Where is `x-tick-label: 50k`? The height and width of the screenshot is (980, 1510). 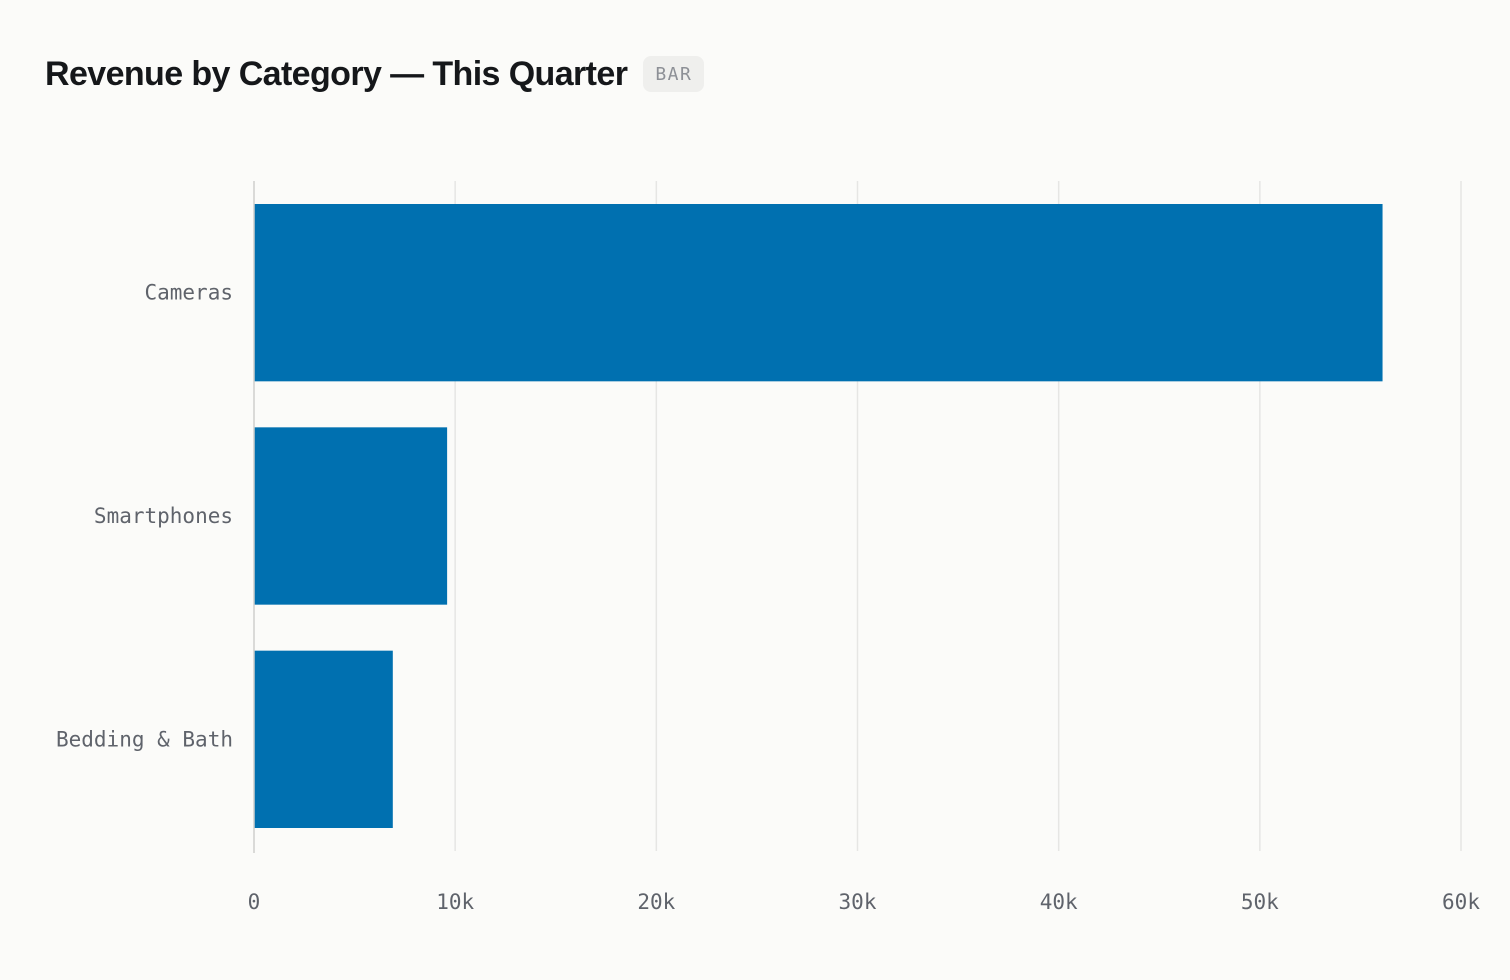
x-tick-label: 50k is located at coordinates (1260, 902).